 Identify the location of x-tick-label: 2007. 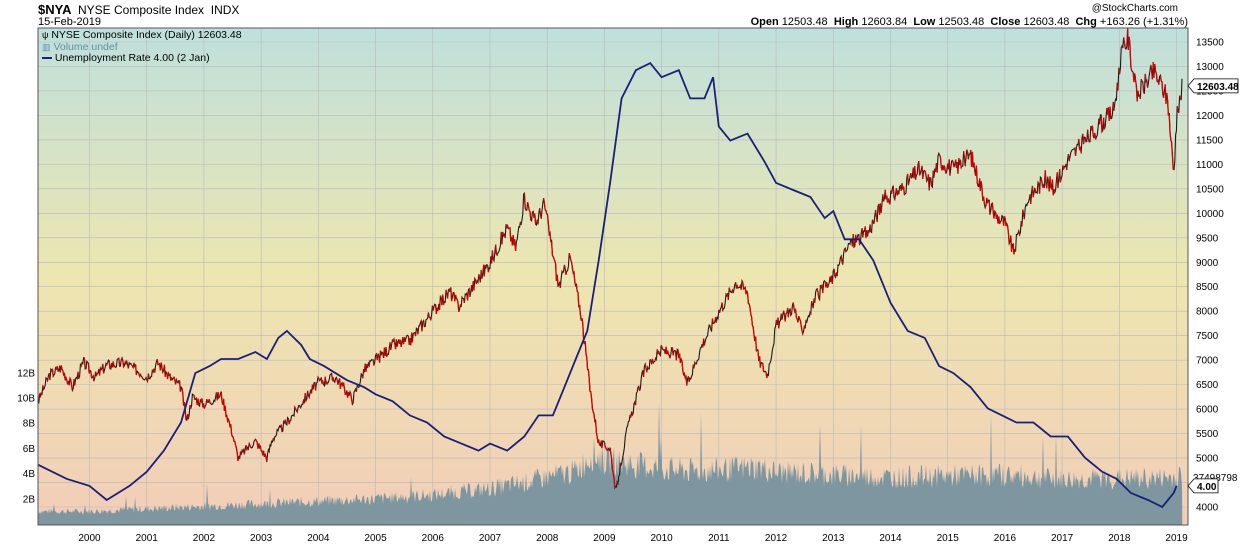
(490, 538).